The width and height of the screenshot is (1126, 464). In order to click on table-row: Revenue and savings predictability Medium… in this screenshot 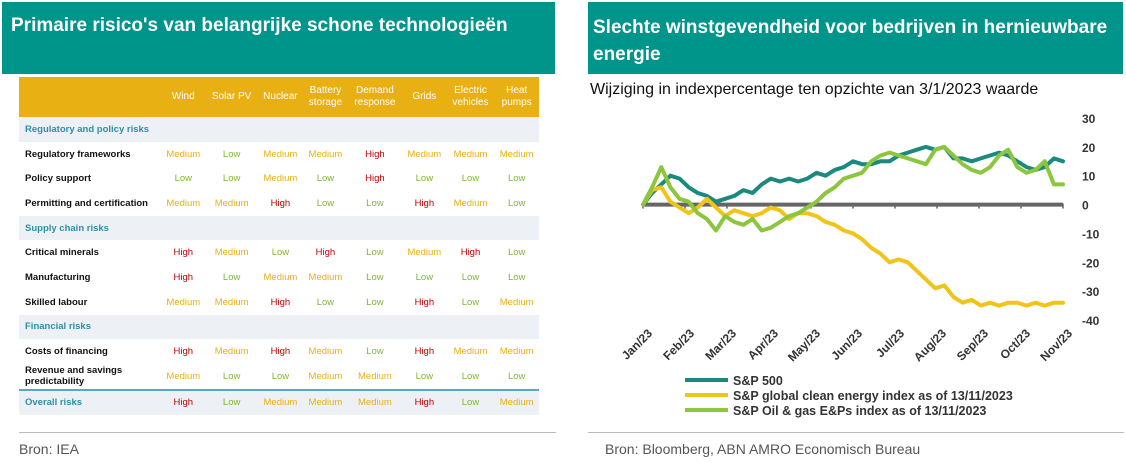, I will do `click(279, 377)`.